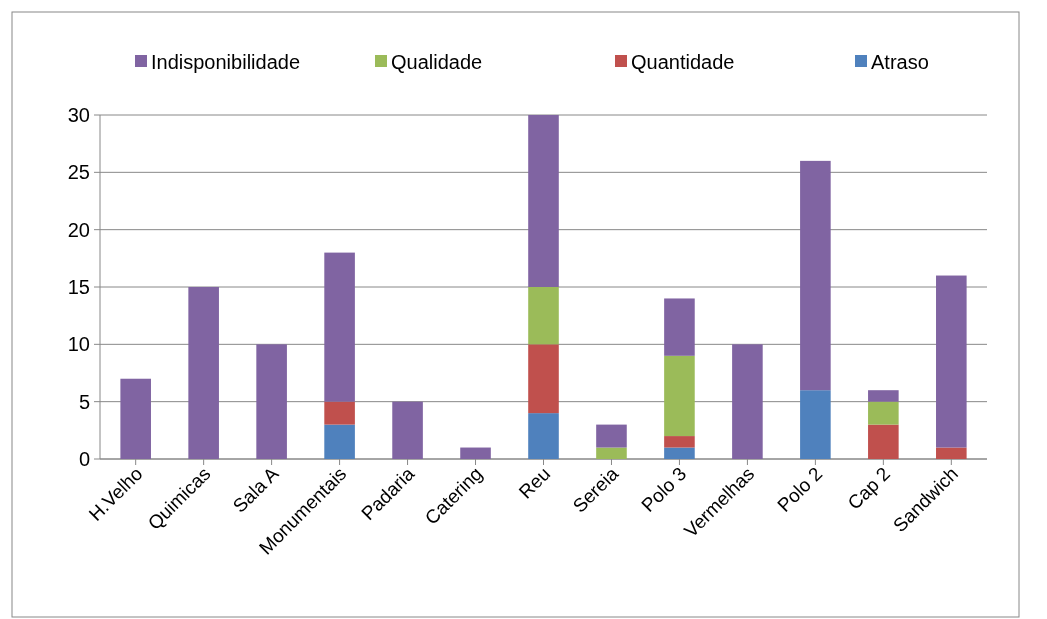  I want to click on y-tick-label: 5, so click(84, 401).